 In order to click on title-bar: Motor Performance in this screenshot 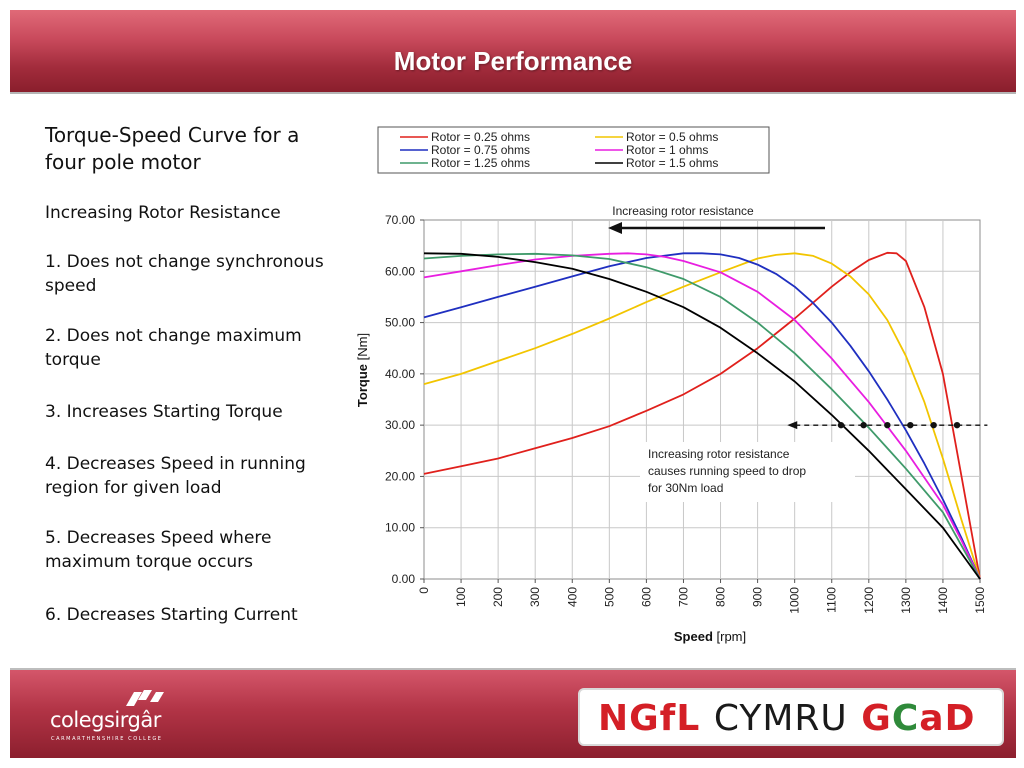, I will do `click(513, 52)`.